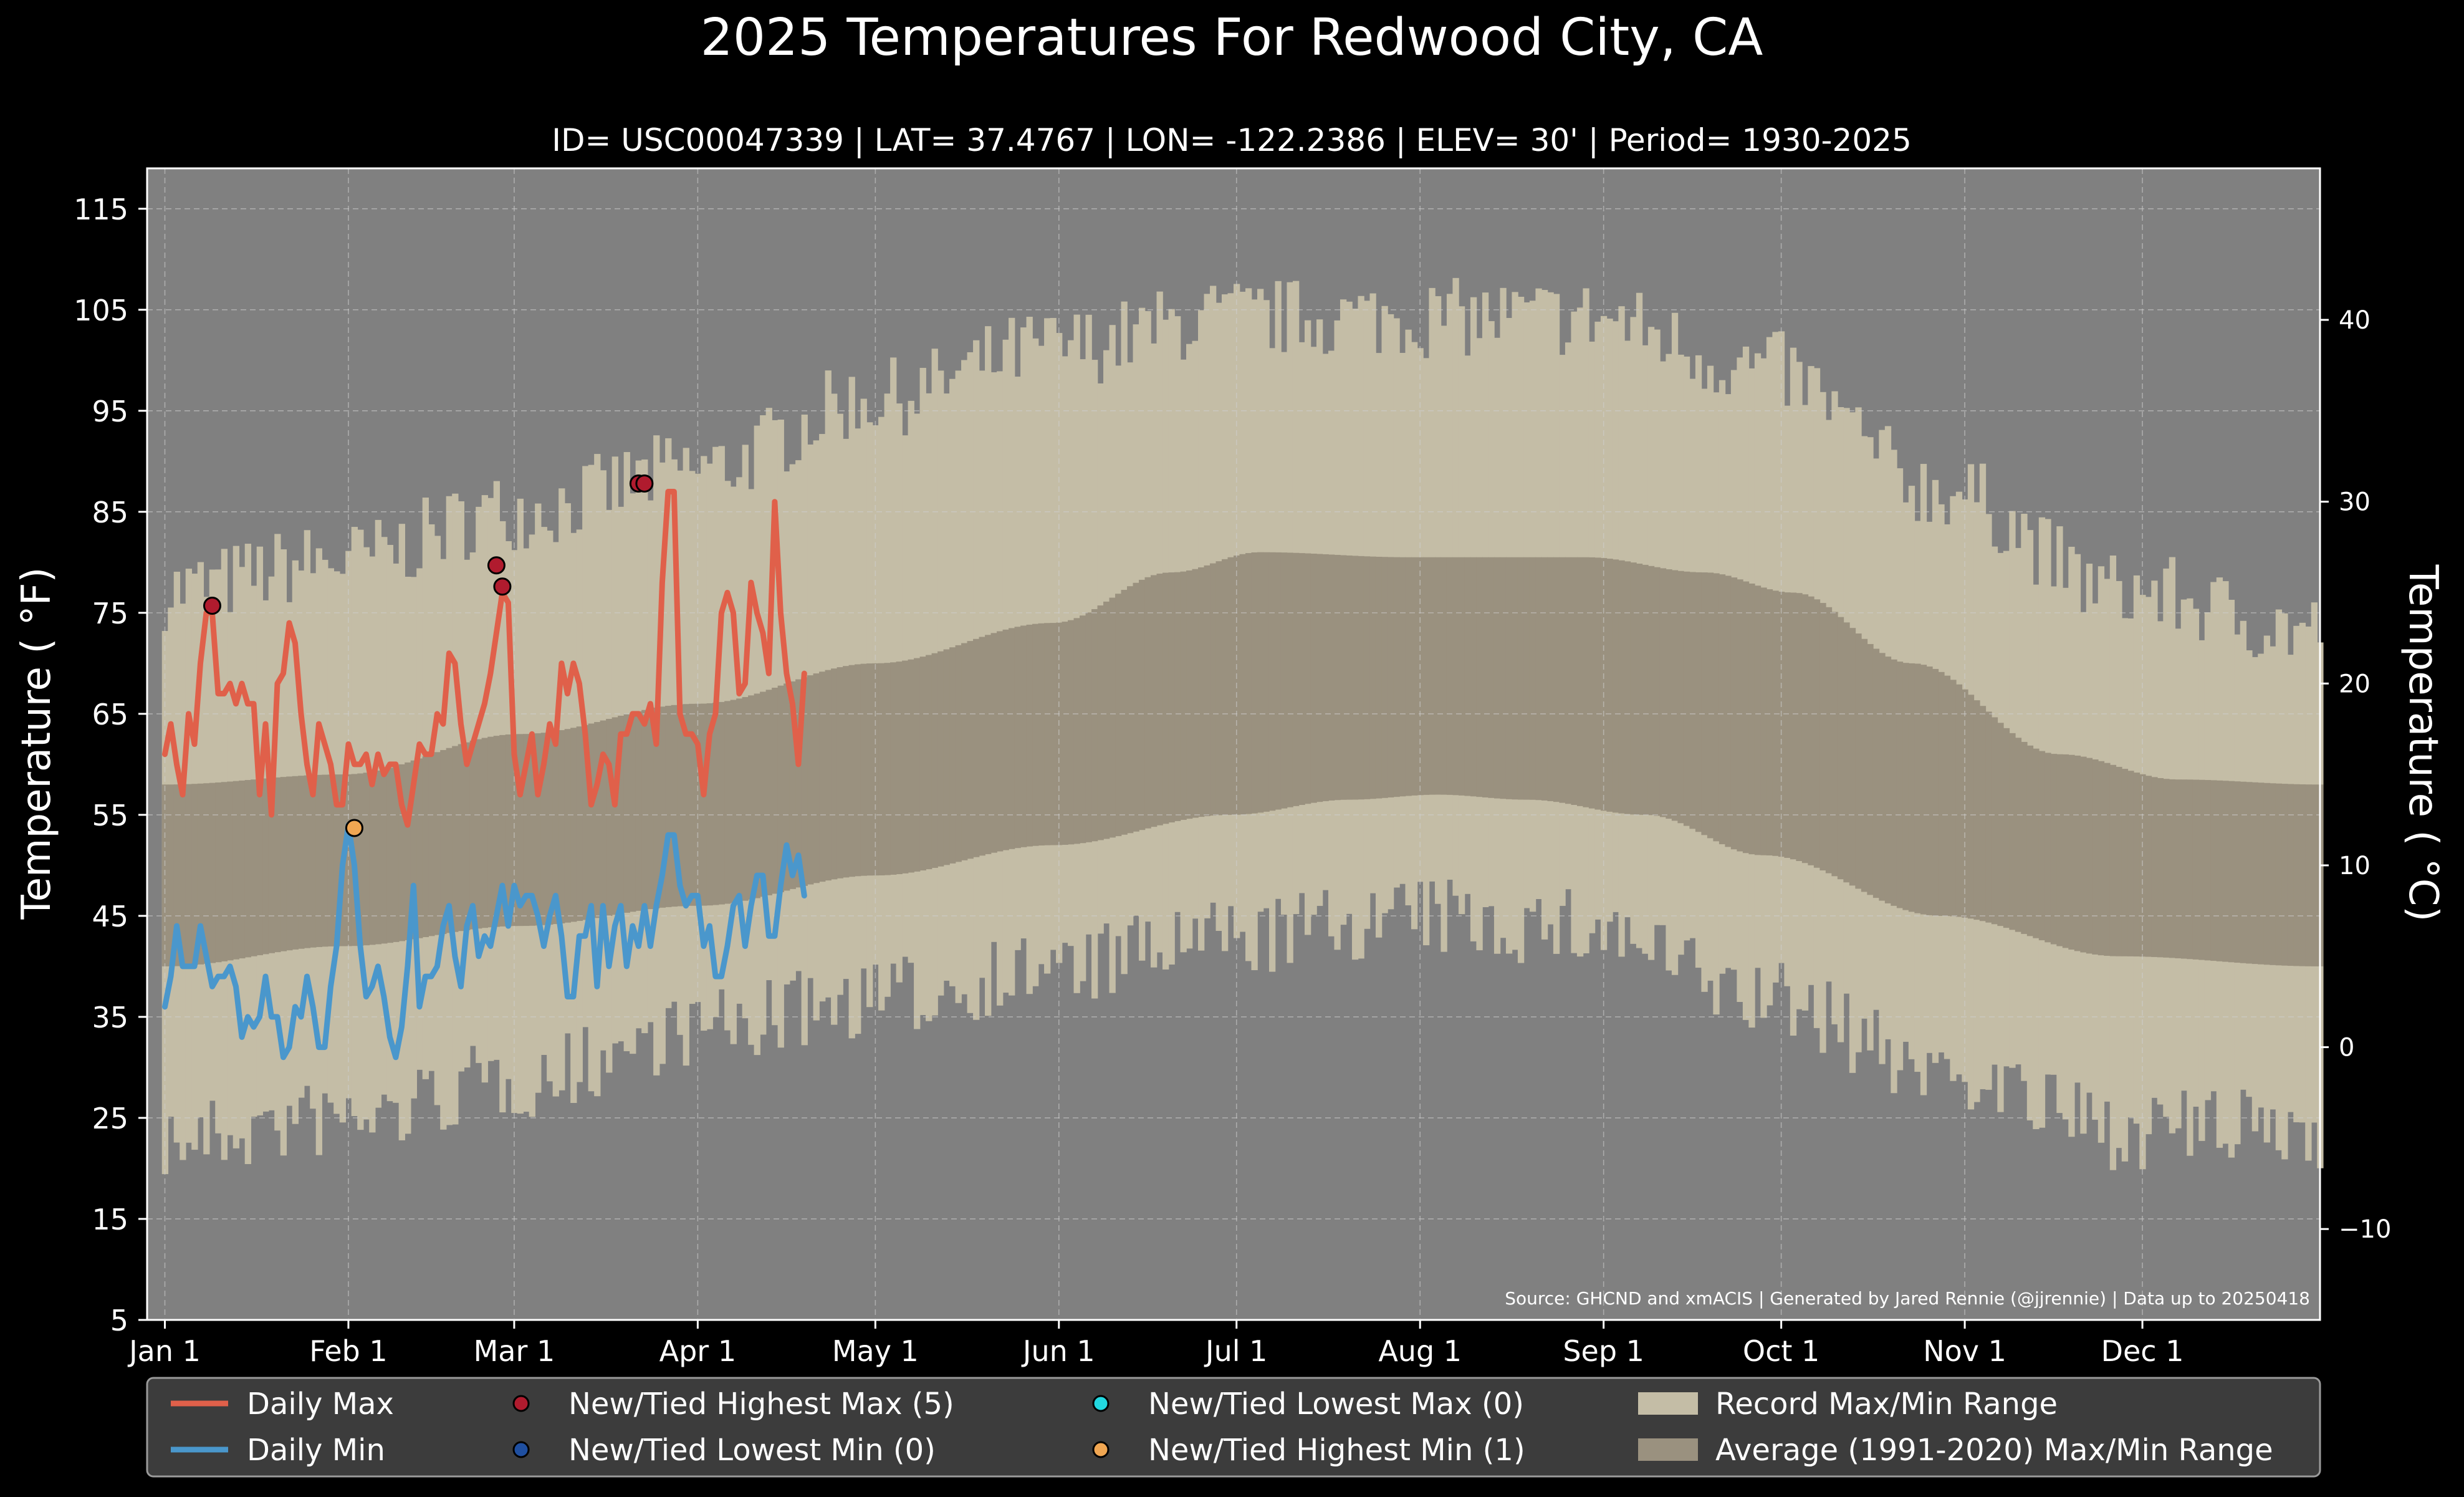  I want to click on y-tick-label: 25, so click(110, 1118).